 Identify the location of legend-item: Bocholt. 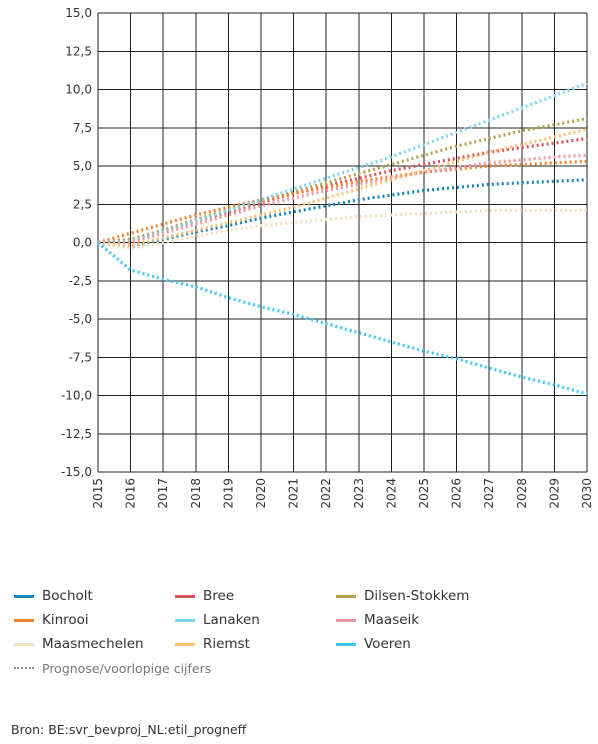
(94, 596).